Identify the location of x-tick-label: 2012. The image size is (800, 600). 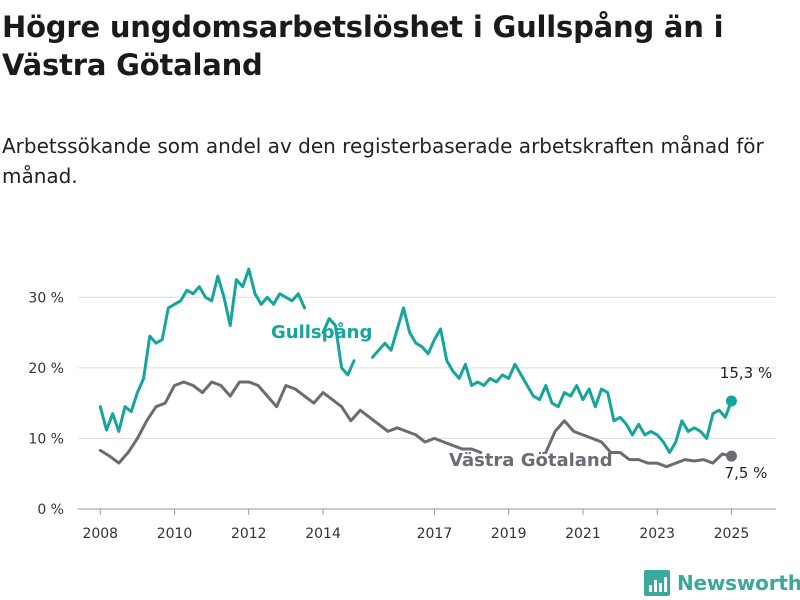
(249, 534).